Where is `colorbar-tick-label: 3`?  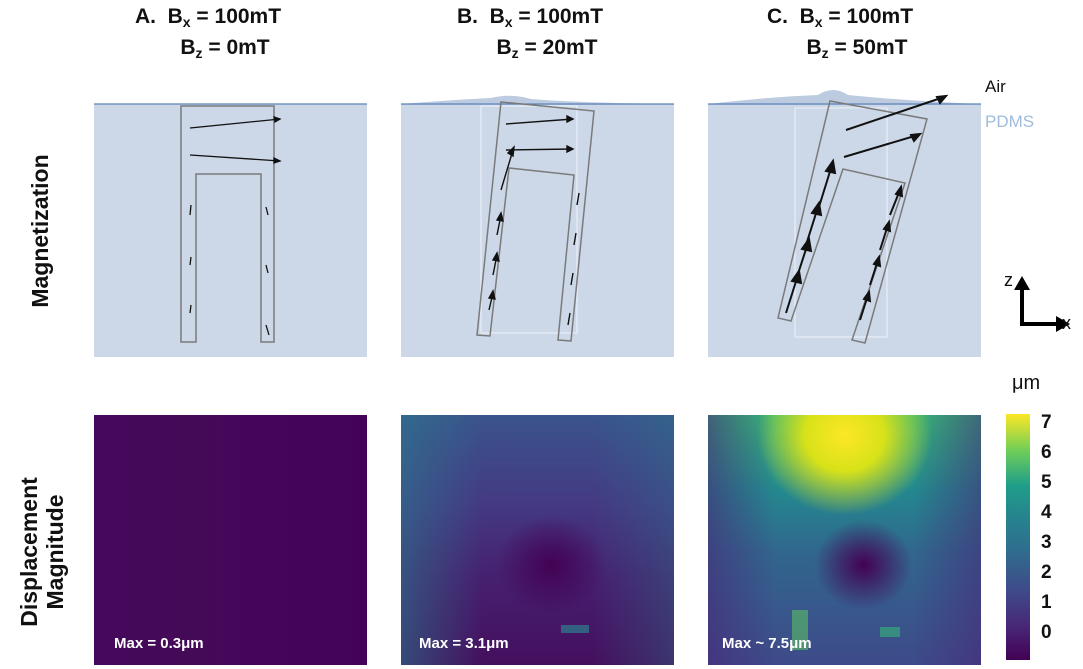
colorbar-tick-label: 3 is located at coordinates (1046, 542).